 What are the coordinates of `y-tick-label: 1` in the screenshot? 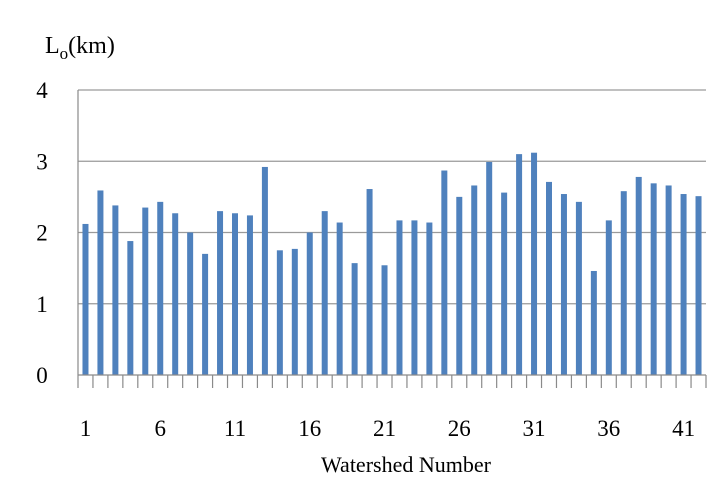 It's located at (42, 304).